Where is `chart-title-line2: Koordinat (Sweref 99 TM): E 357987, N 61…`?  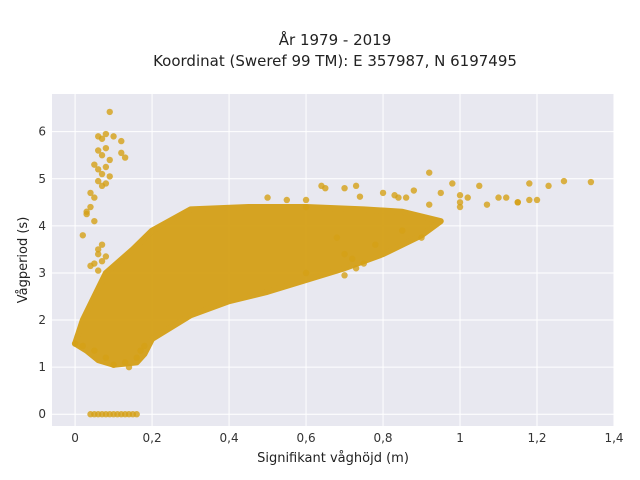 chart-title-line2: Koordinat (Sweref 99 TM): E 357987, N 61… is located at coordinates (335, 61).